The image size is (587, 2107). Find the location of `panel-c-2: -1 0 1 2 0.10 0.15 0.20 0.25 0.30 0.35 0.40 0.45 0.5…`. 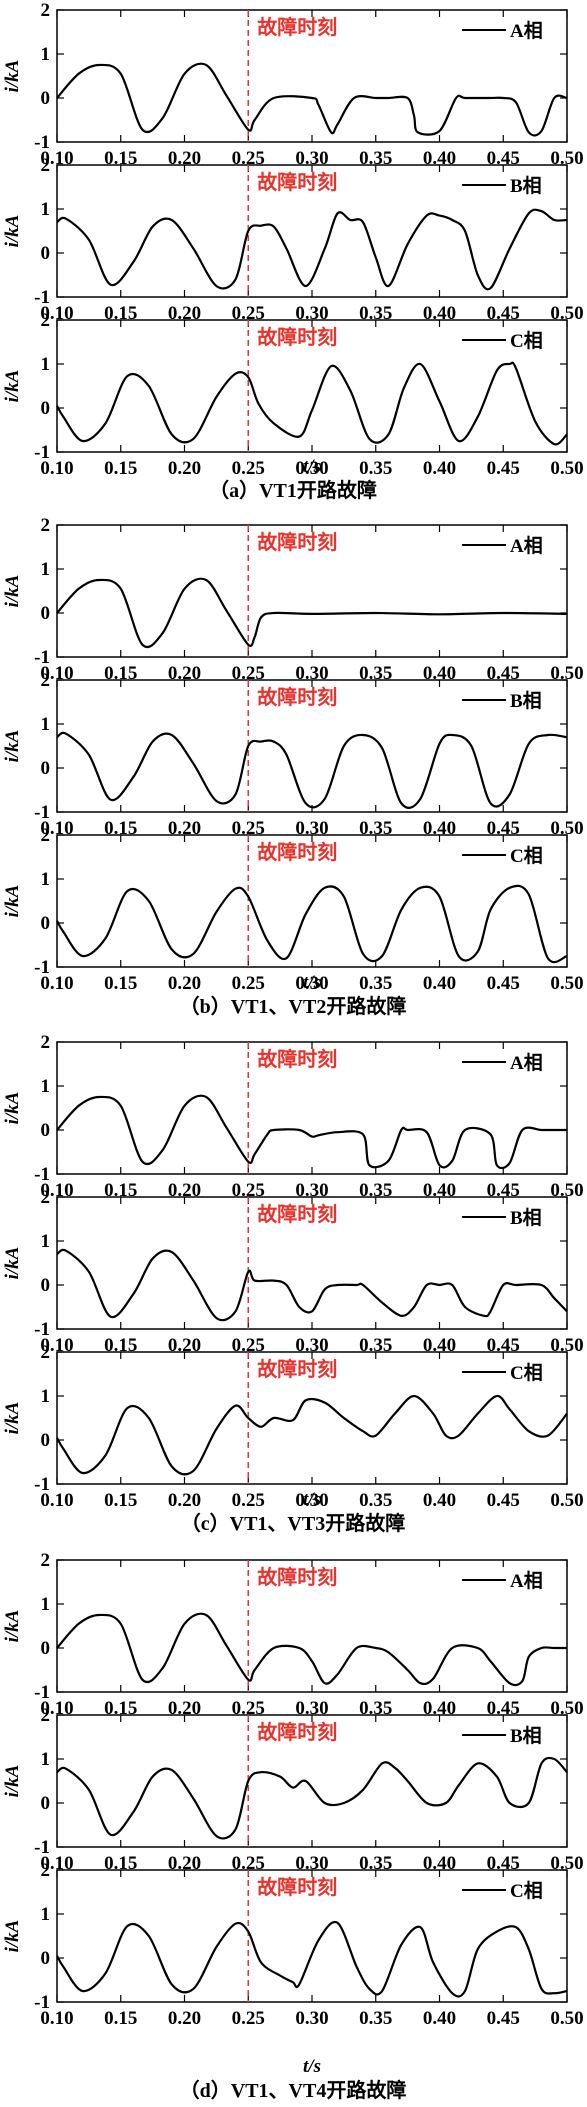

panel-c-2: -1 0 1 2 0.10 0.15 0.20 0.25 0.30 0.35 0.40 0.45 0.5… is located at coordinates (293, 1271).